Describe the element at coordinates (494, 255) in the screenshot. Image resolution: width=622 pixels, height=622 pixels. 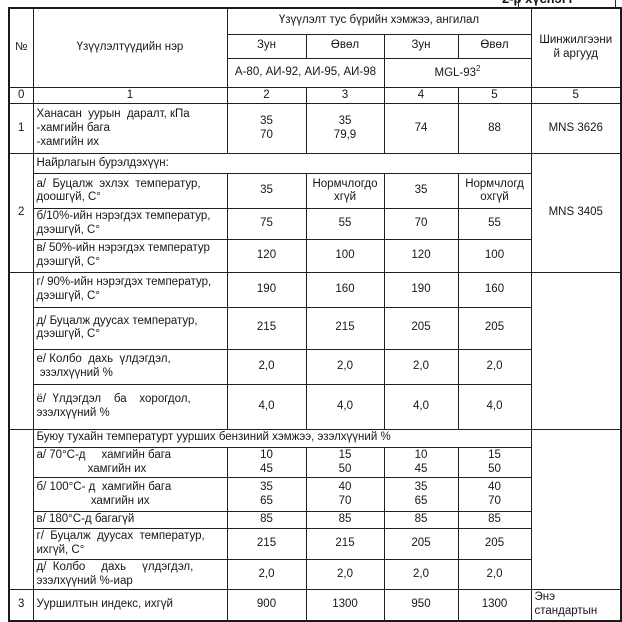
I see `s2-row2-value-3: 100` at that location.